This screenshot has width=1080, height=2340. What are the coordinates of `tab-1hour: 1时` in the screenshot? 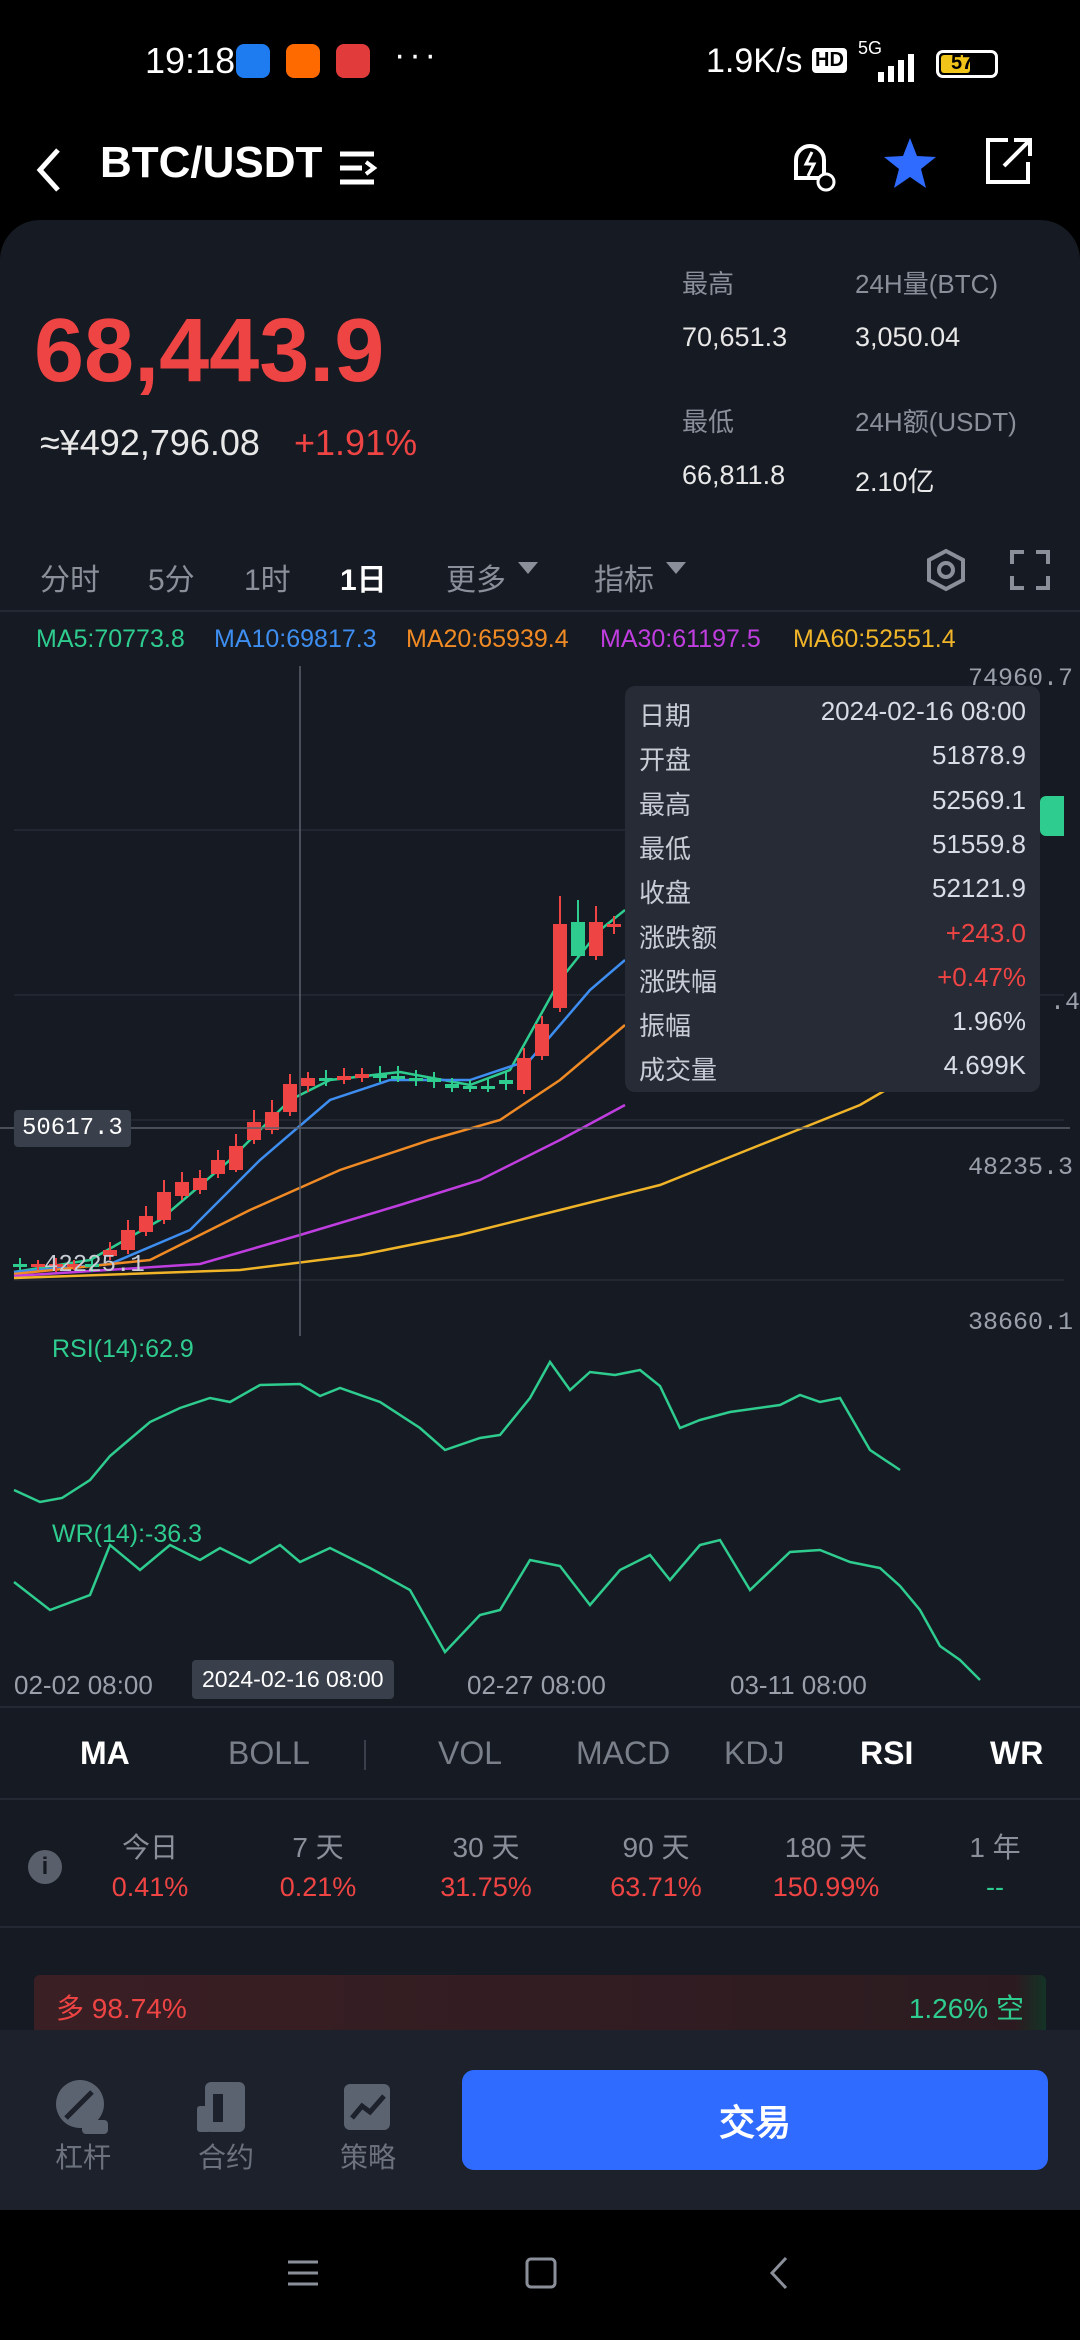 It's located at (267, 580).